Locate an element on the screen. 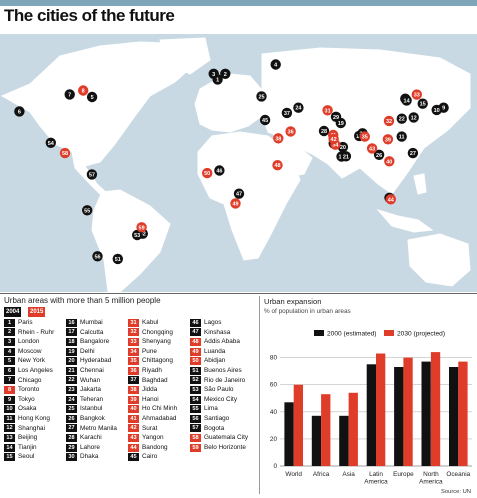 This screenshot has height=498, width=477. city-entry: 11 Hong Kong is located at coordinates (35, 419).